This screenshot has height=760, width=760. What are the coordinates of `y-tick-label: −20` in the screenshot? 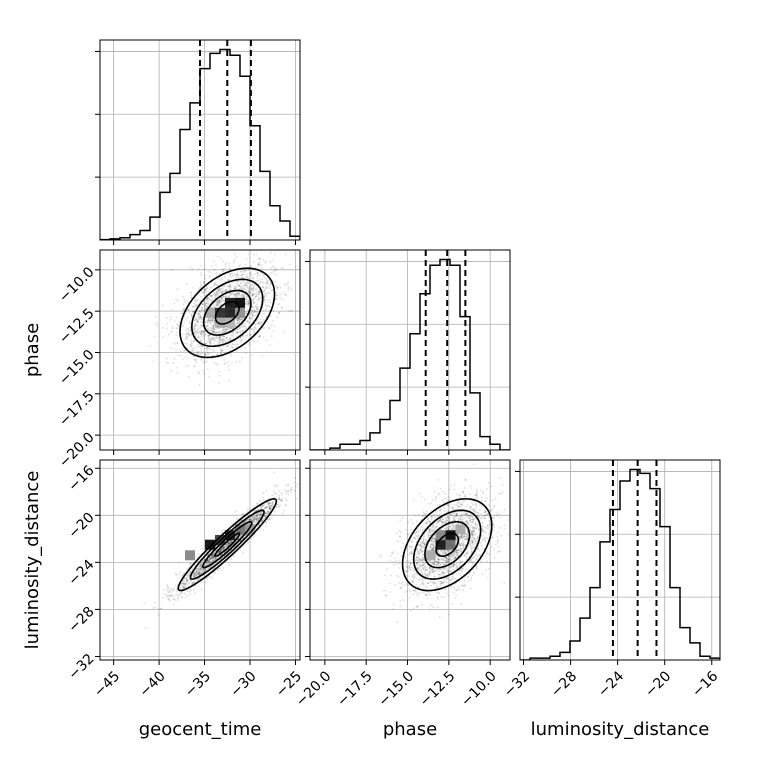 It's located at (81, 526).